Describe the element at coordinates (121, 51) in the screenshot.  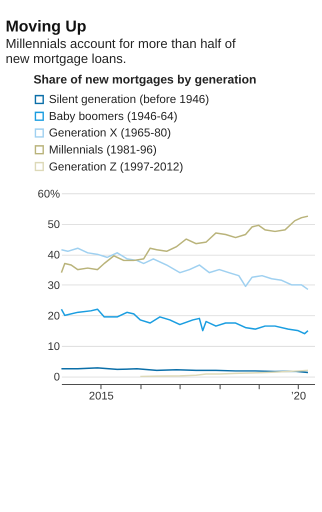
I see `chart-subtitle: Millennials account for more than half of new mortgage loans.` at that location.